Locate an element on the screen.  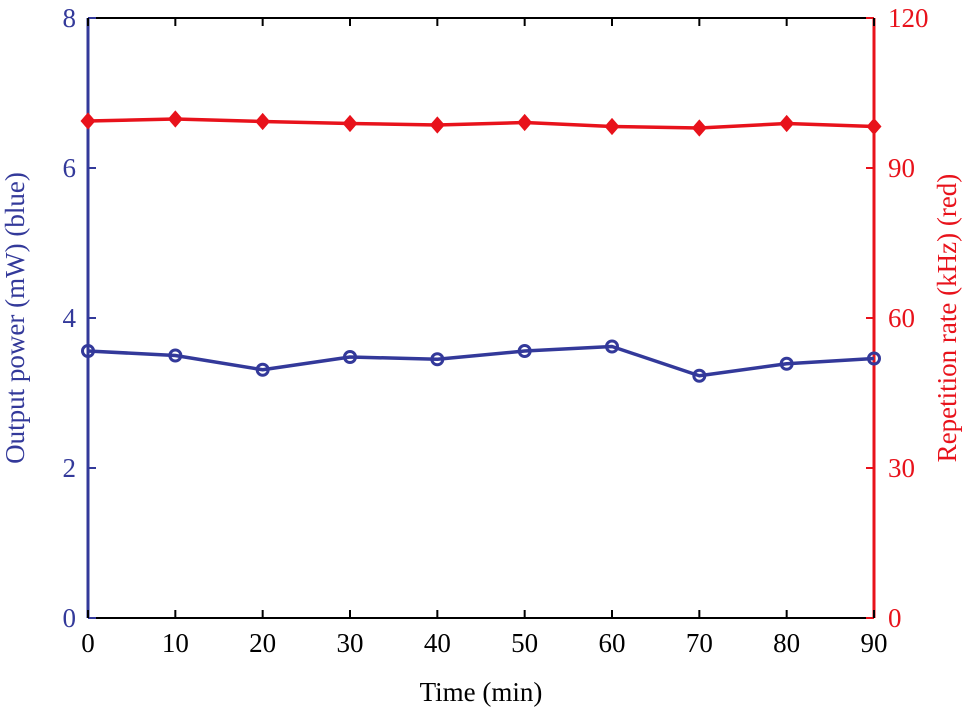
left-y-tick-label: 4 is located at coordinates (70, 318).